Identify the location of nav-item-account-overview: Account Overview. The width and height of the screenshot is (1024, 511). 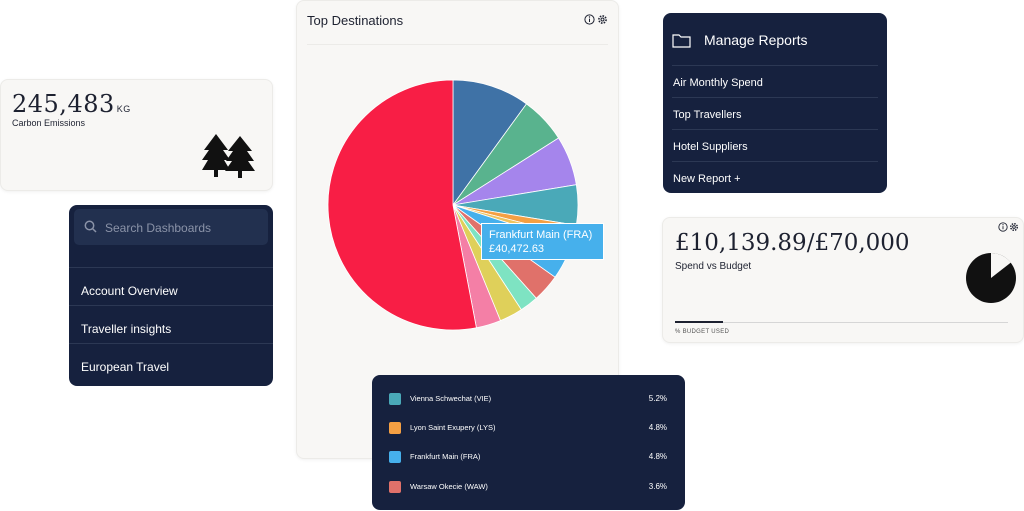
(171, 286).